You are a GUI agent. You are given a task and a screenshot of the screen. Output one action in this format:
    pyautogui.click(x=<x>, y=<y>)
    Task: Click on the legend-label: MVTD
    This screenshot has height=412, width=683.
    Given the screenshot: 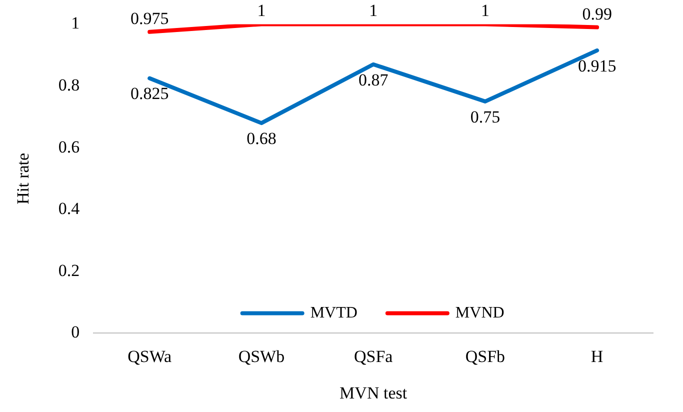 What is the action you would take?
    pyautogui.click(x=334, y=313)
    